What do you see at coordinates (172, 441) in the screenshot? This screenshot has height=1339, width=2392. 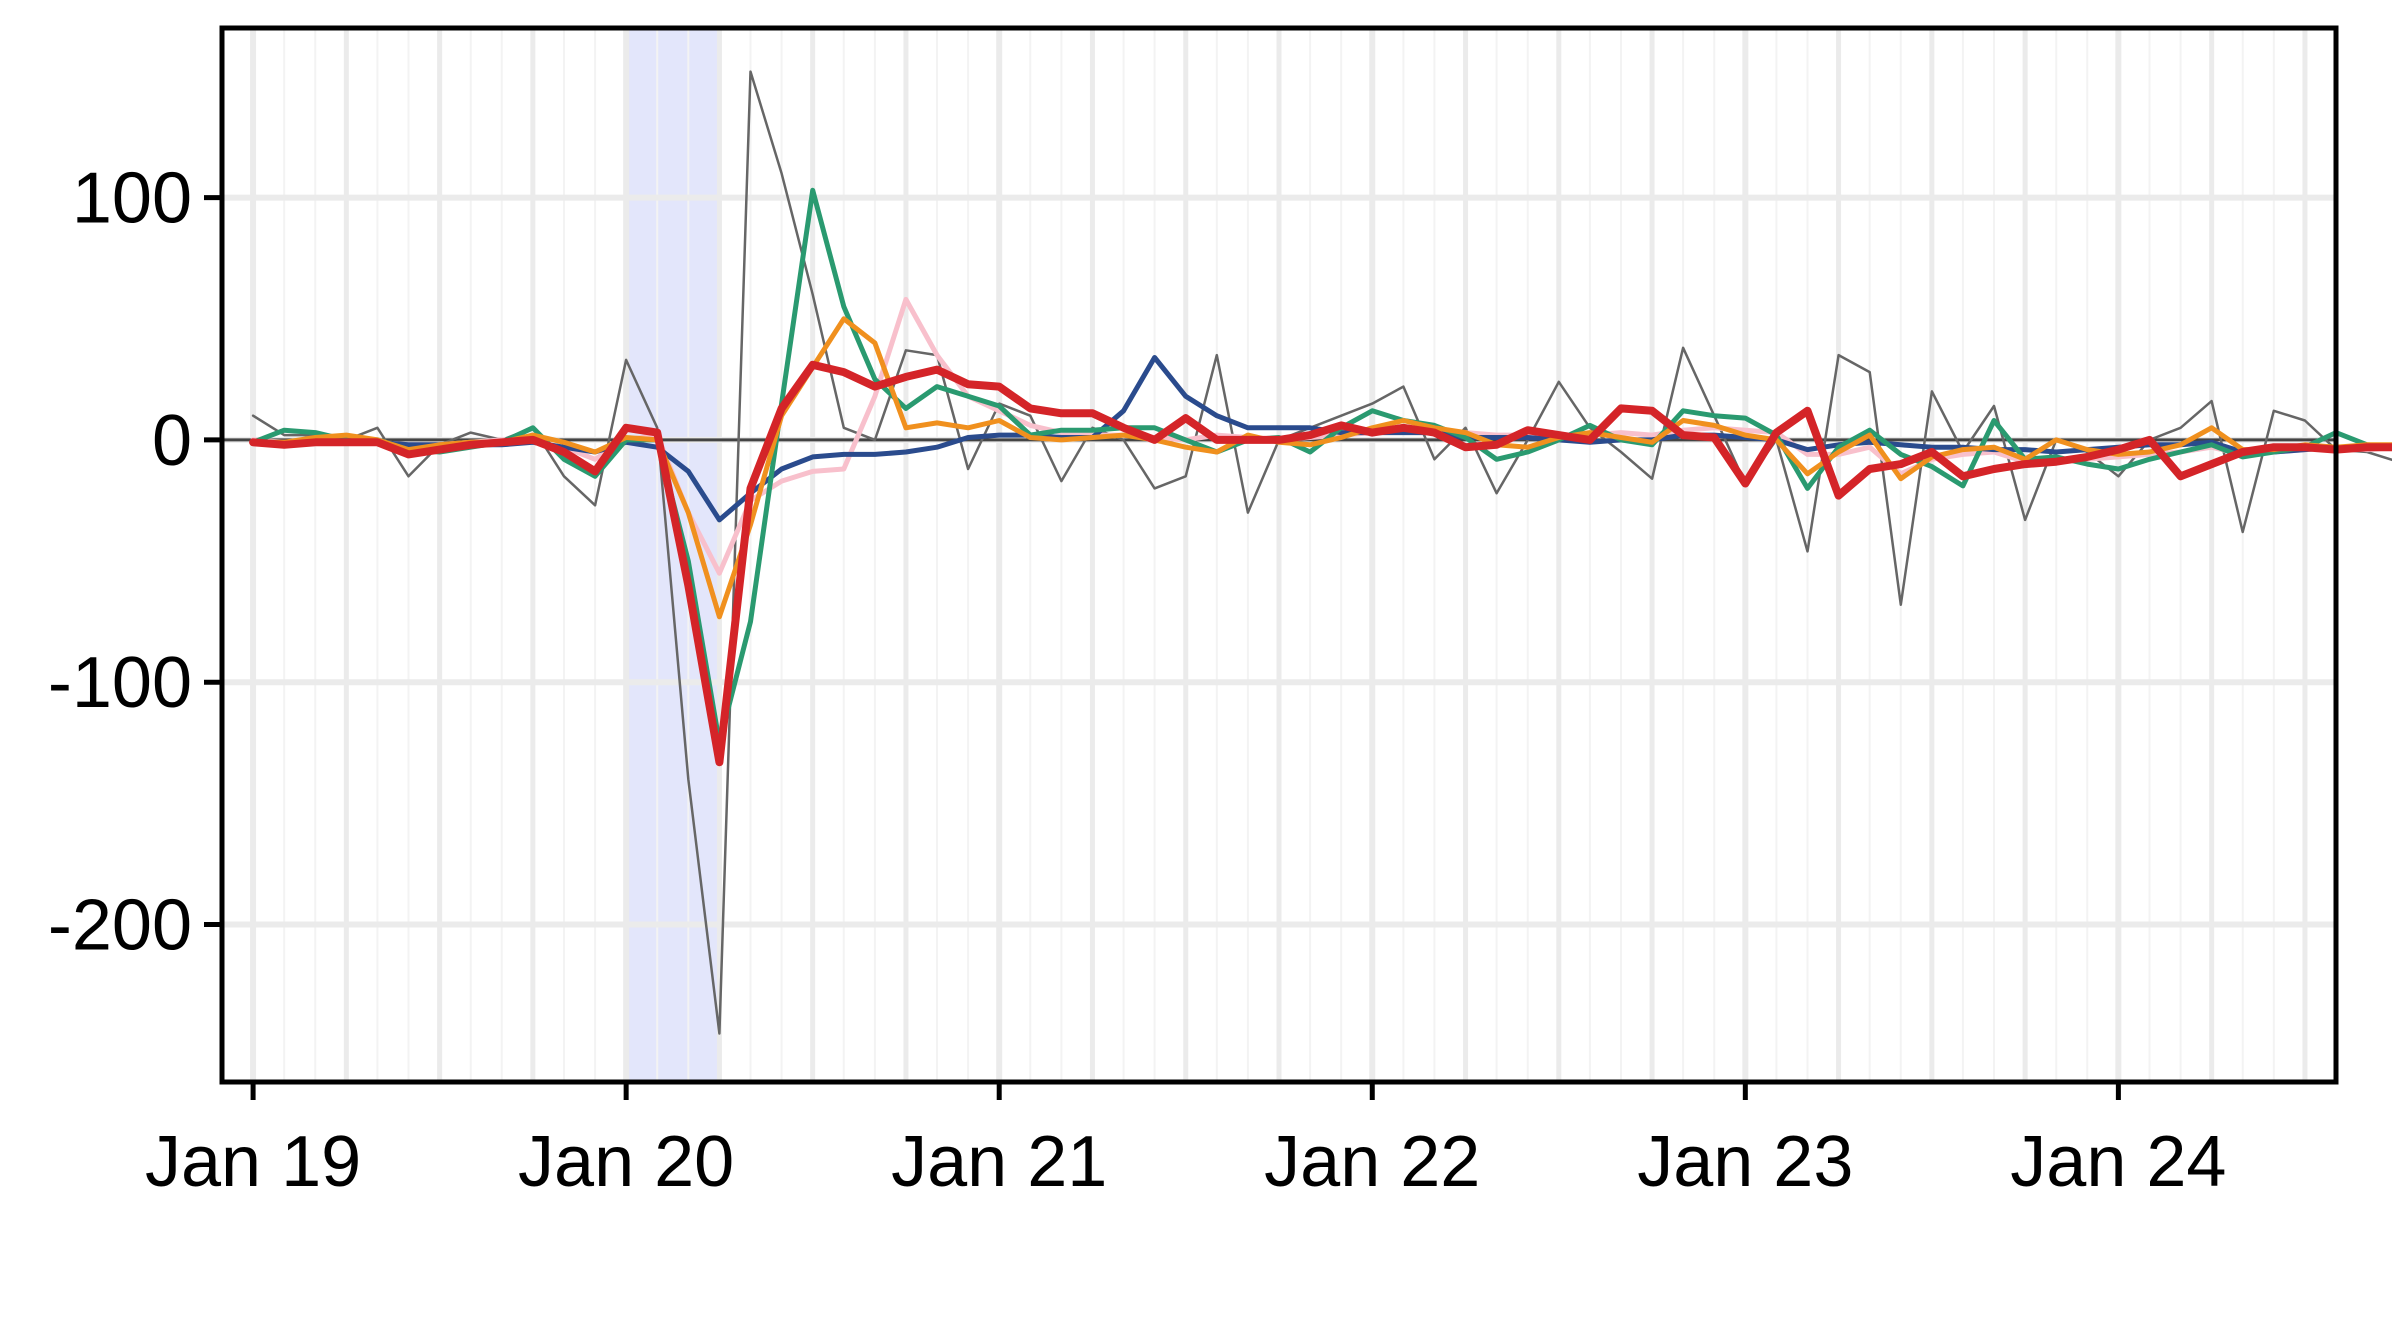 I see `y-tick-label: 0` at bounding box center [172, 441].